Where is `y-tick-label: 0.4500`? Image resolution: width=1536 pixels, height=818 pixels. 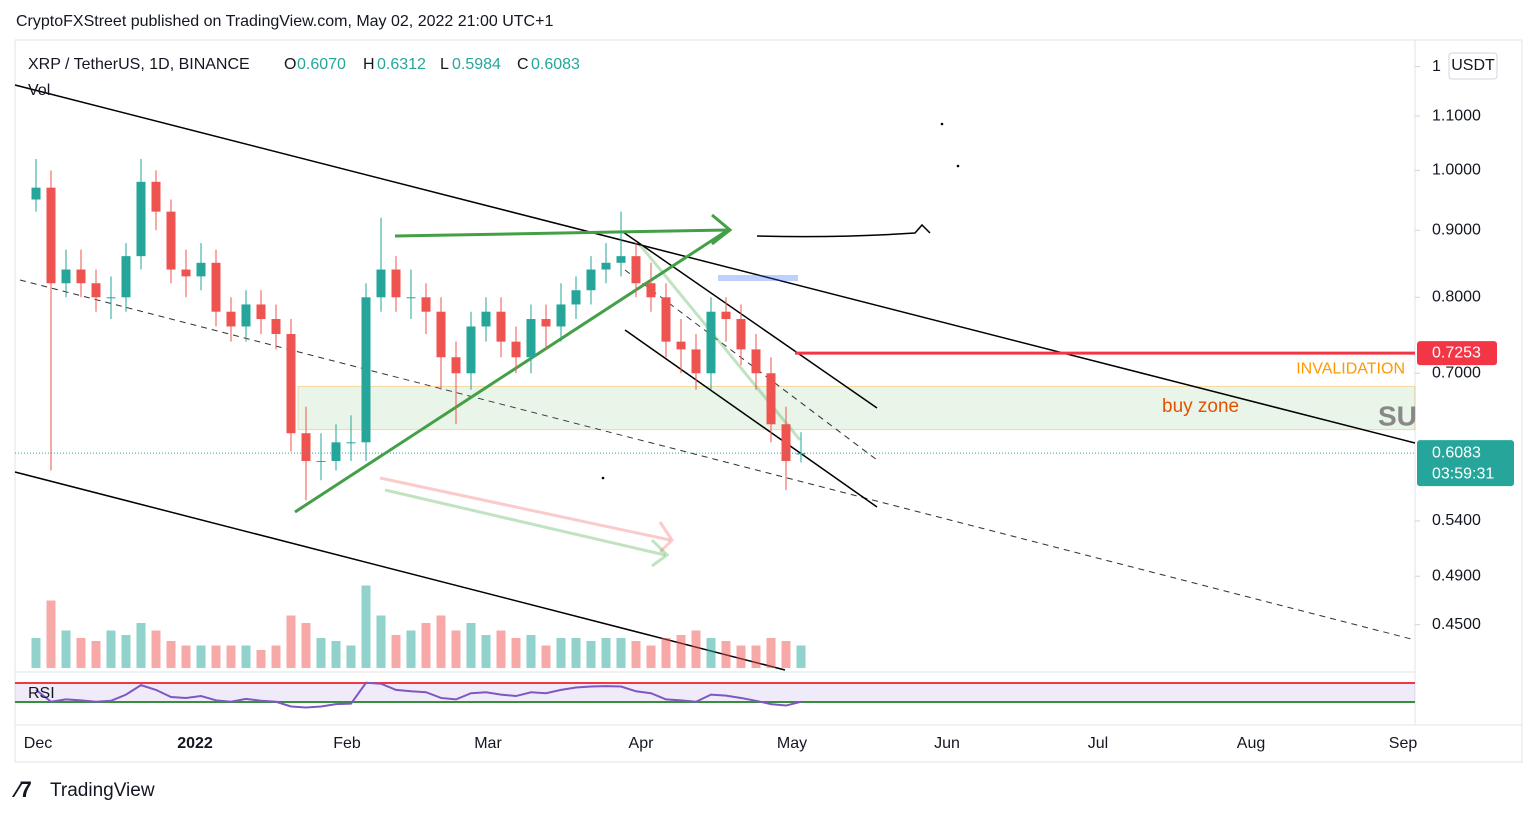 y-tick-label: 0.4500 is located at coordinates (1456, 624).